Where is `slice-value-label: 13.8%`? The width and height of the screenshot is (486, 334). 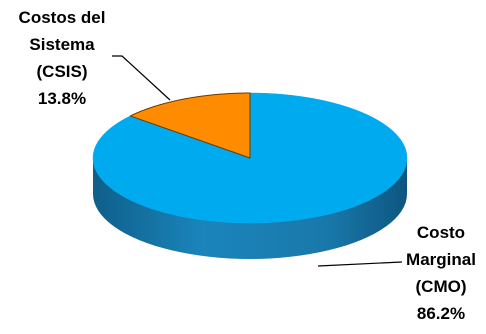
slice-value-label: 13.8% is located at coordinates (62, 98).